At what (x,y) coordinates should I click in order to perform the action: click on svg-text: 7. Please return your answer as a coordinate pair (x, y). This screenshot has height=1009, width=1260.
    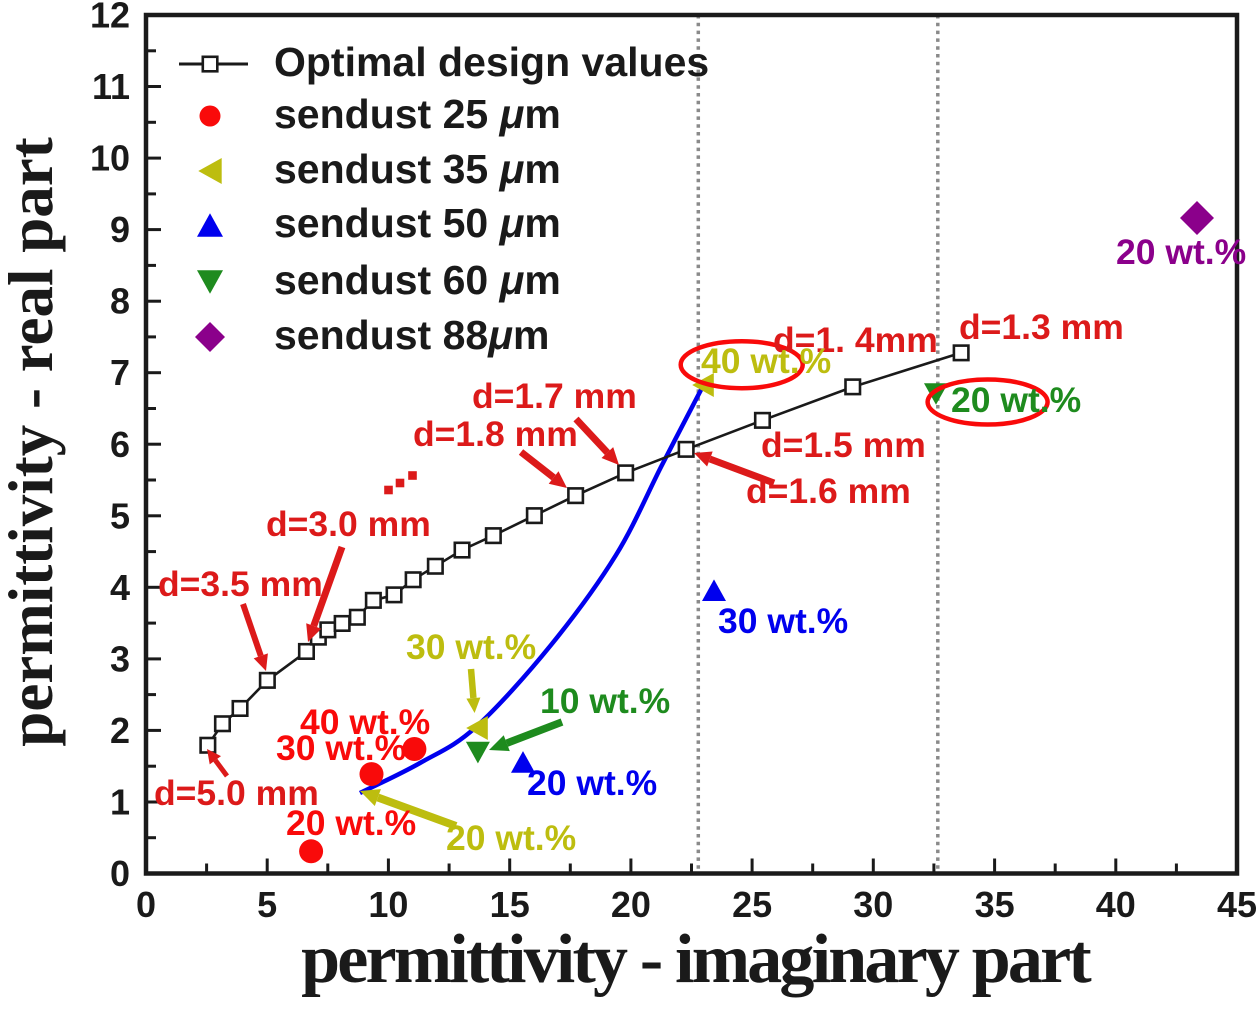
    Looking at the image, I should click on (120, 372).